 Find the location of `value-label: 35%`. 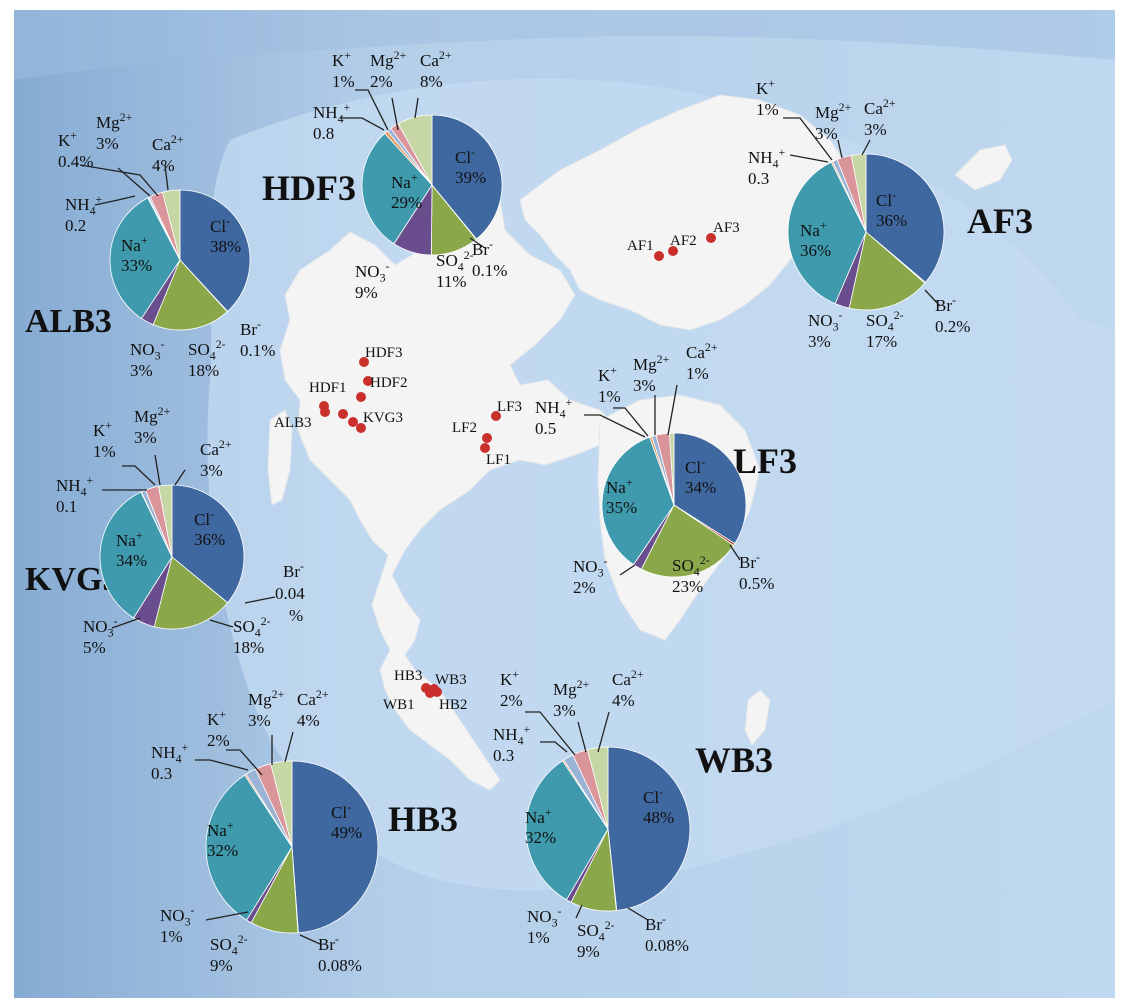

value-label: 35% is located at coordinates (621, 507).